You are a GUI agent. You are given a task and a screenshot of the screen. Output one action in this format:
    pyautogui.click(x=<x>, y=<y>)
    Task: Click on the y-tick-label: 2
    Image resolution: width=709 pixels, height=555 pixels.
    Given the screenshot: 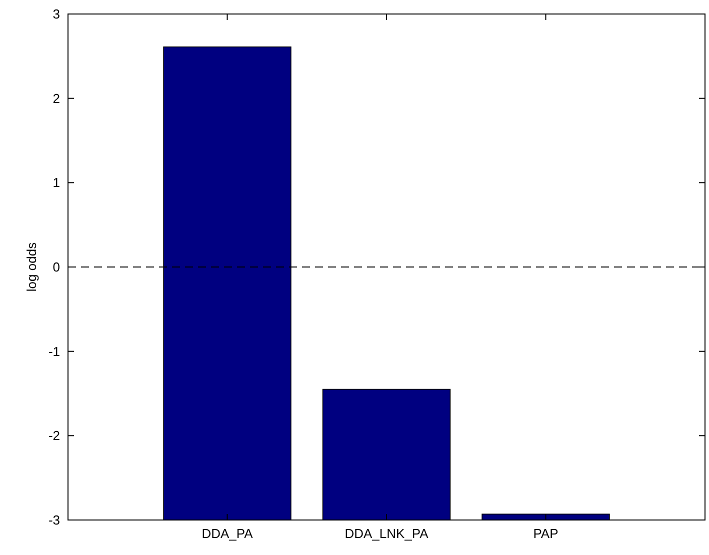 What is the action you would take?
    pyautogui.click(x=56, y=98)
    